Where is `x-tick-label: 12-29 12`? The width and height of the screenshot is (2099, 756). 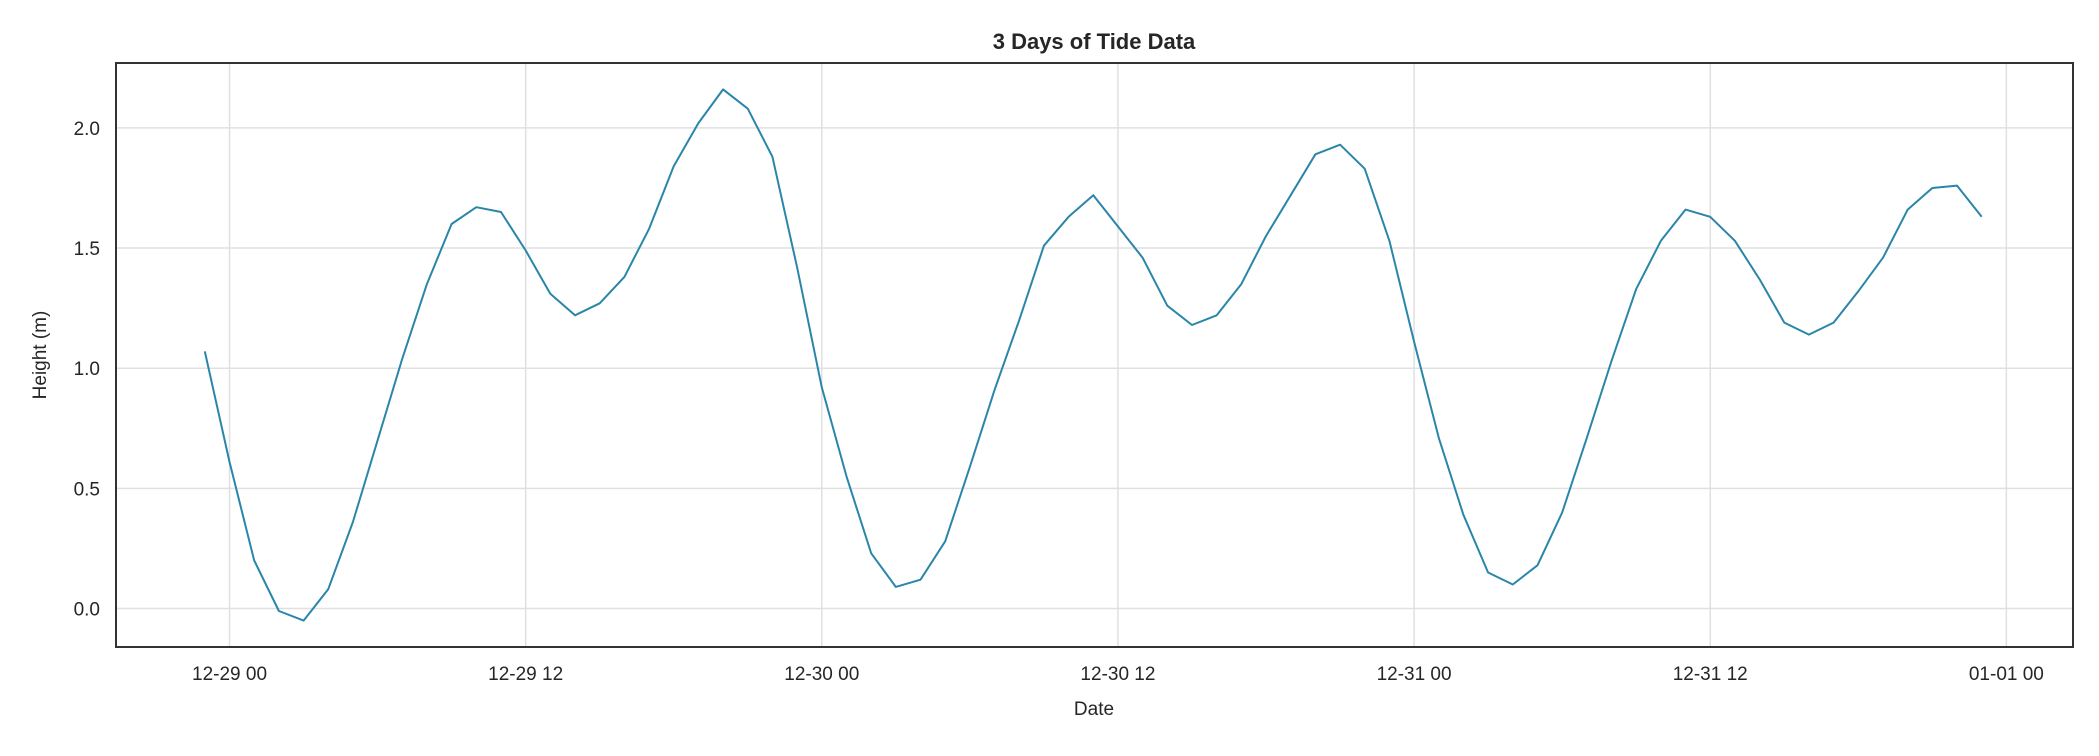
x-tick-label: 12-29 12 is located at coordinates (525, 674).